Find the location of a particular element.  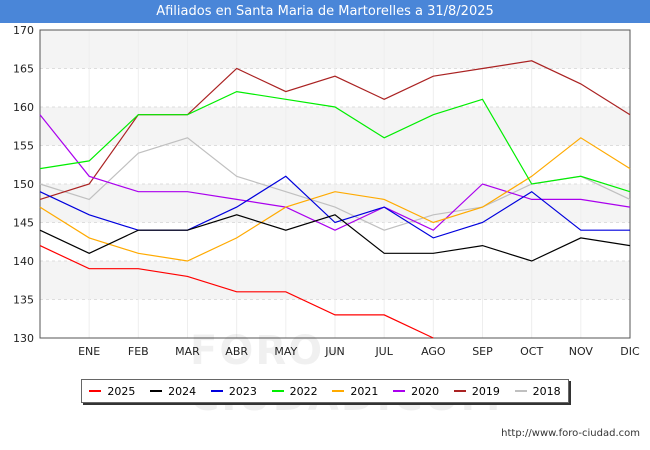

legend-label: 2021 is located at coordinates (364, 391).